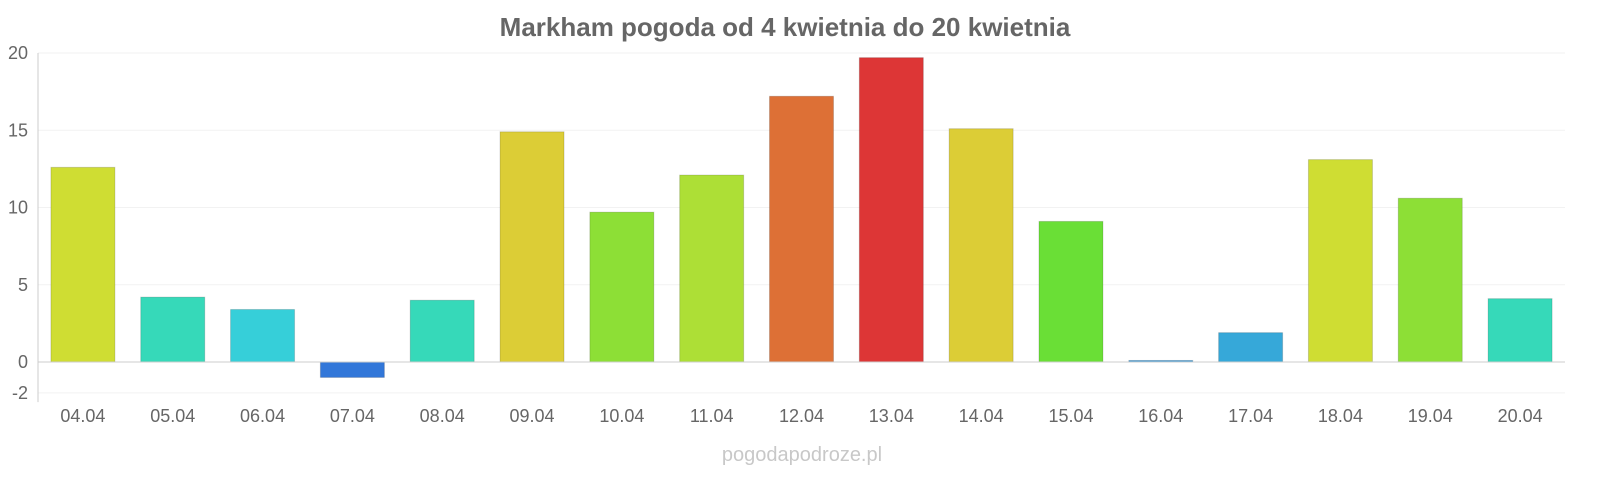  What do you see at coordinates (82, 416) in the screenshot?
I see `x-tick-label: 04.04` at bounding box center [82, 416].